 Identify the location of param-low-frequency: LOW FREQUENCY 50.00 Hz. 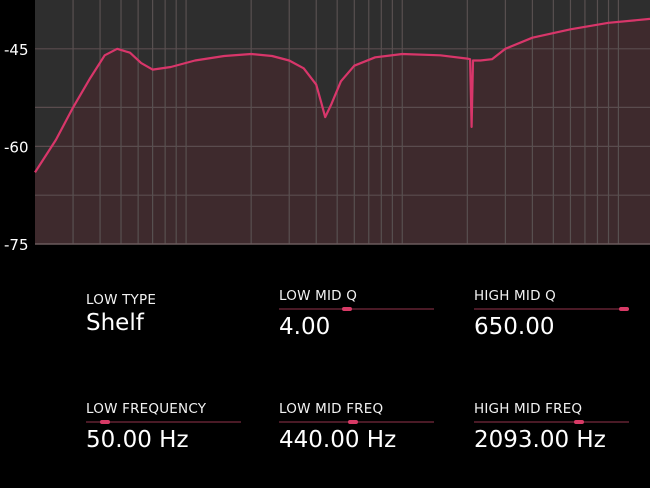
(163, 427).